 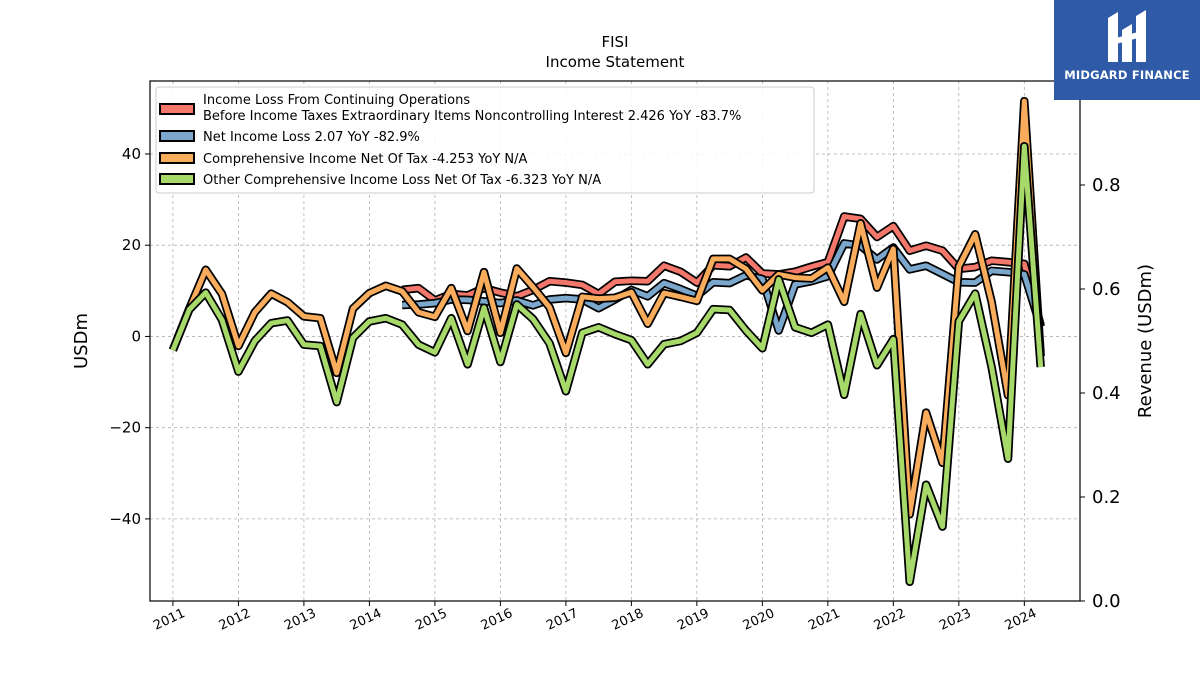 What do you see at coordinates (628, 620) in the screenshot?
I see `x-tick-label: 2018` at bounding box center [628, 620].